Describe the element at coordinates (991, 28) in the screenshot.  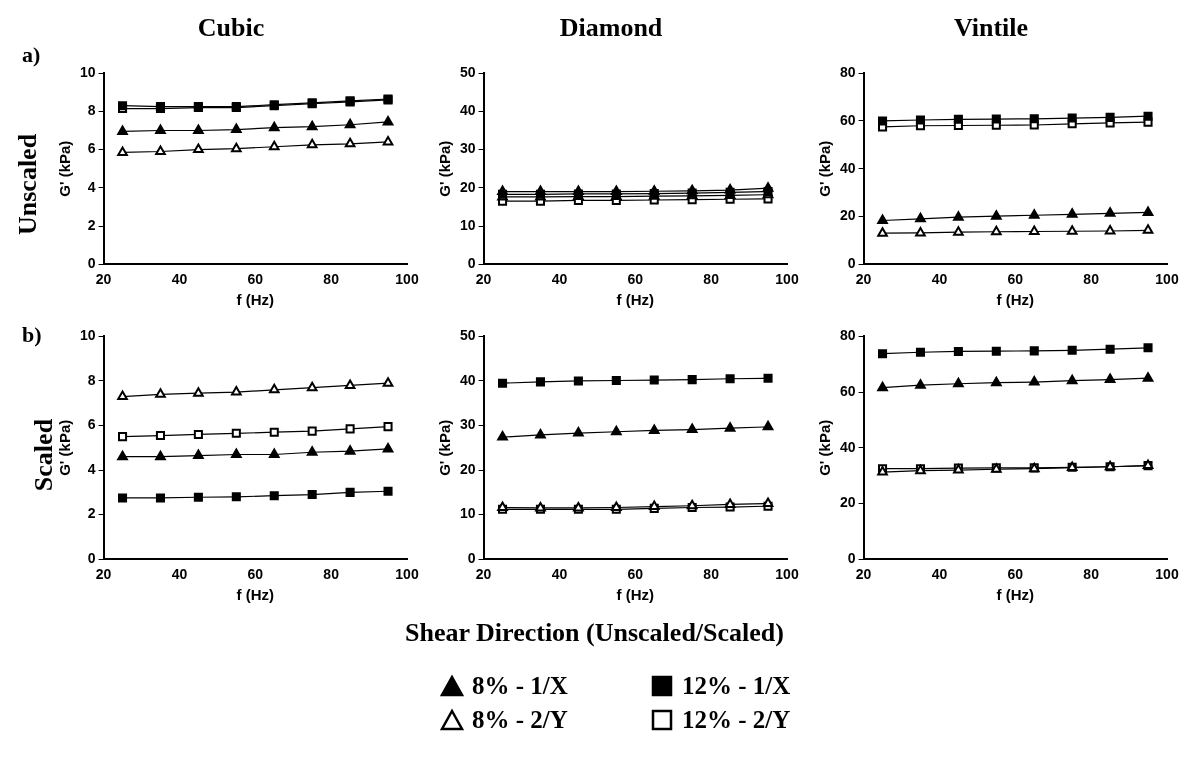
I see `chart-title: Vintile` at that location.